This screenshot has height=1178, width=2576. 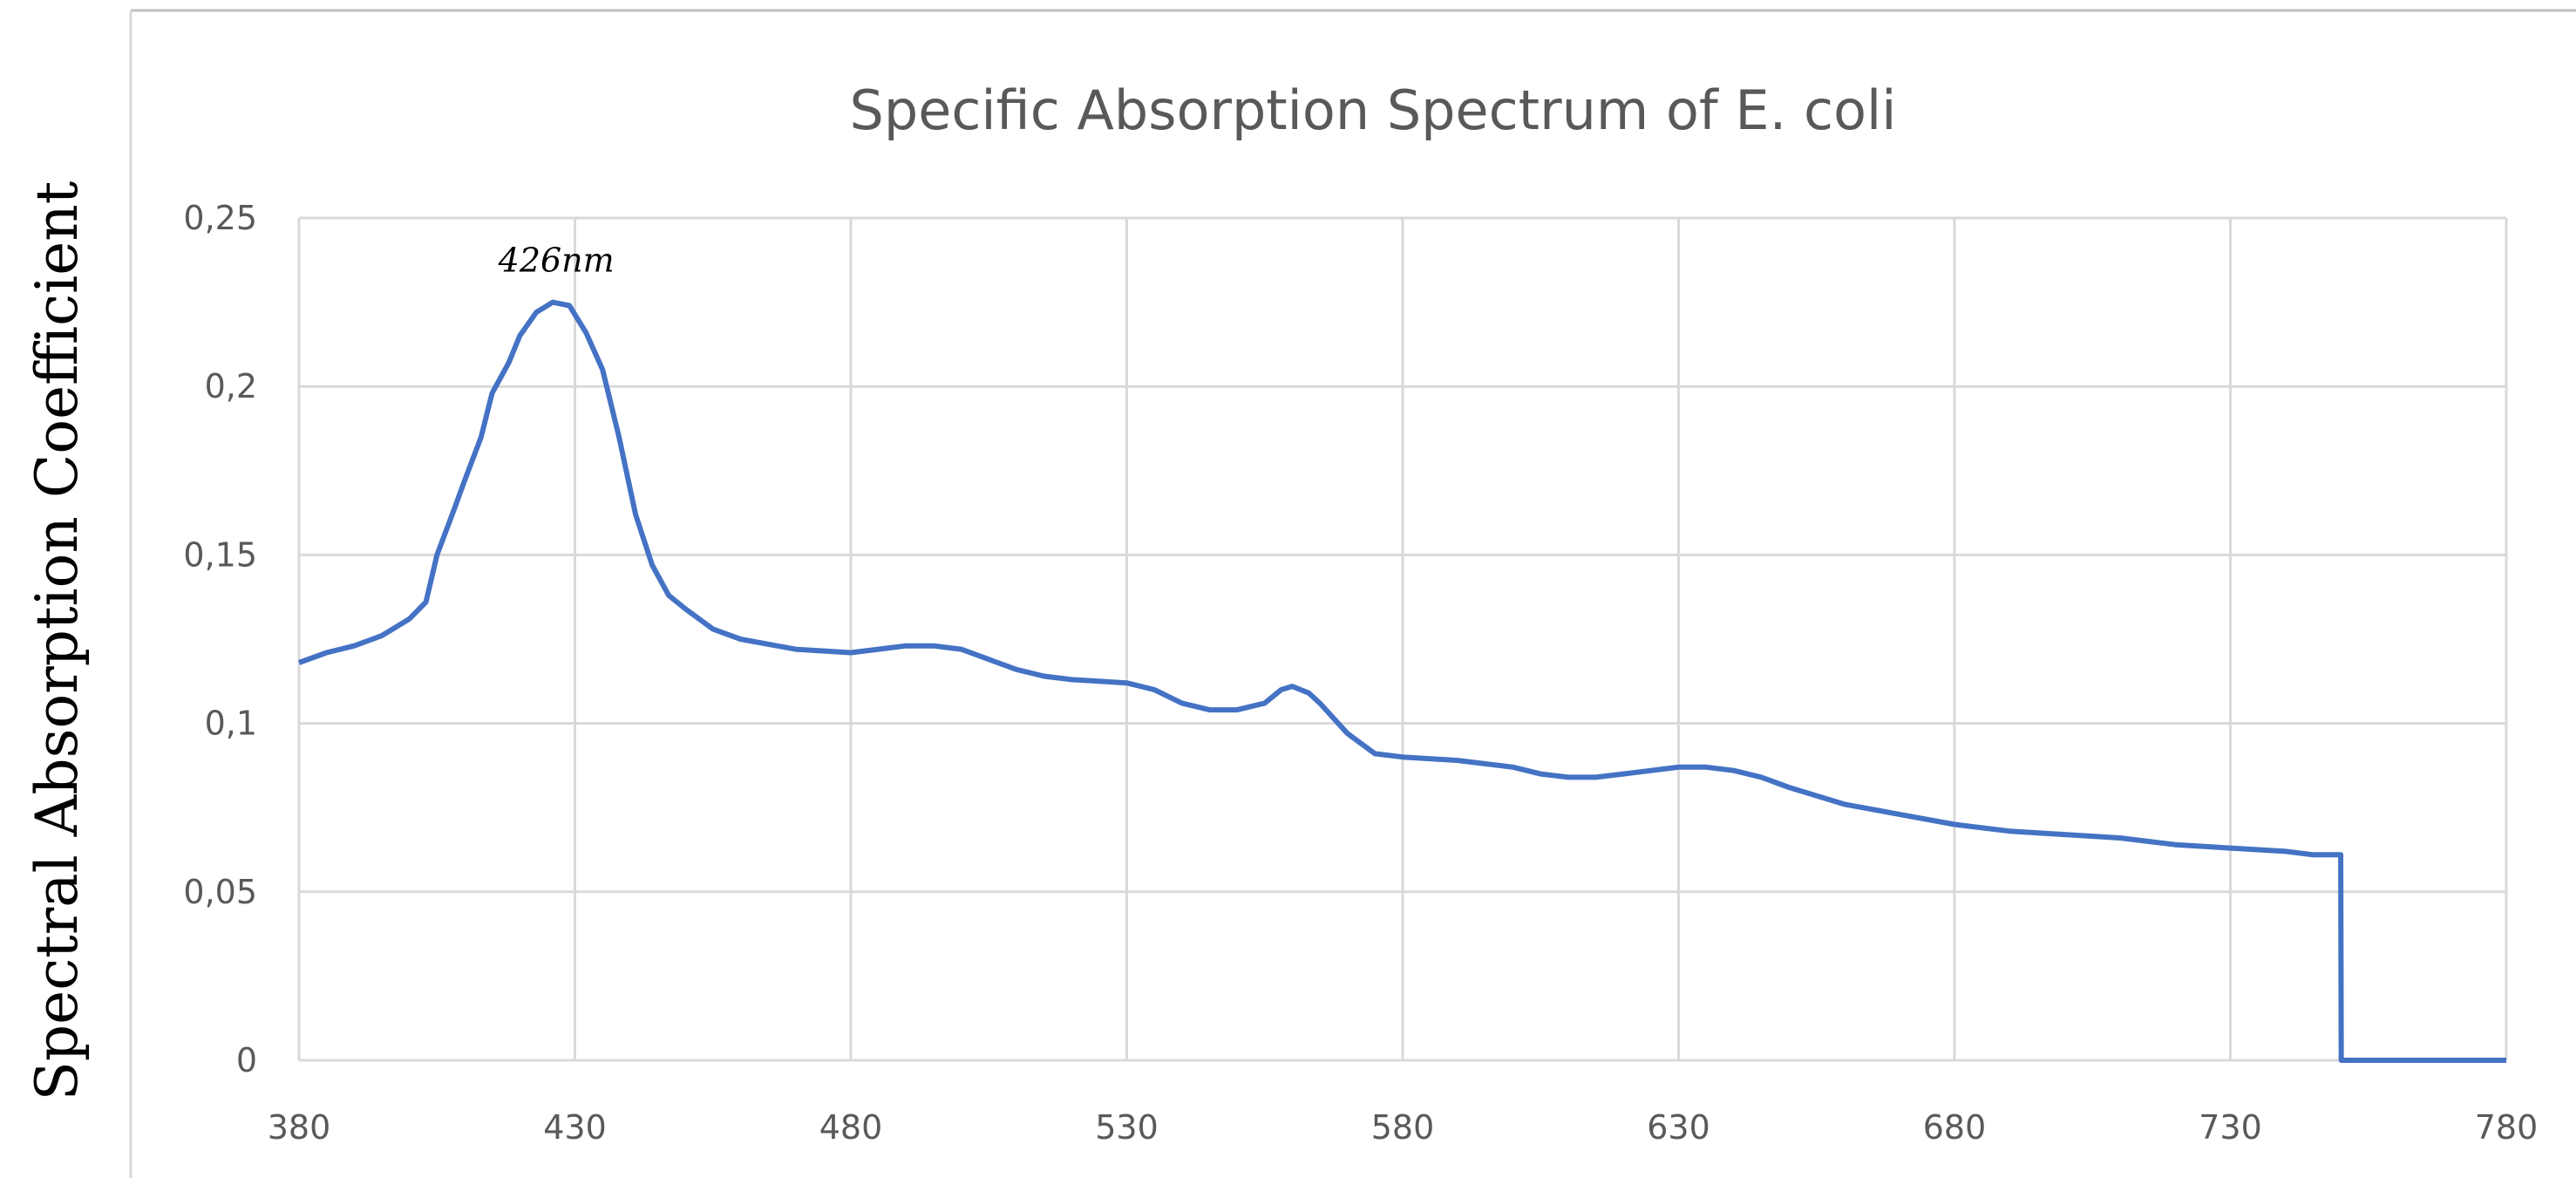 I want to click on y-tick-label: 0,2, so click(x=231, y=386).